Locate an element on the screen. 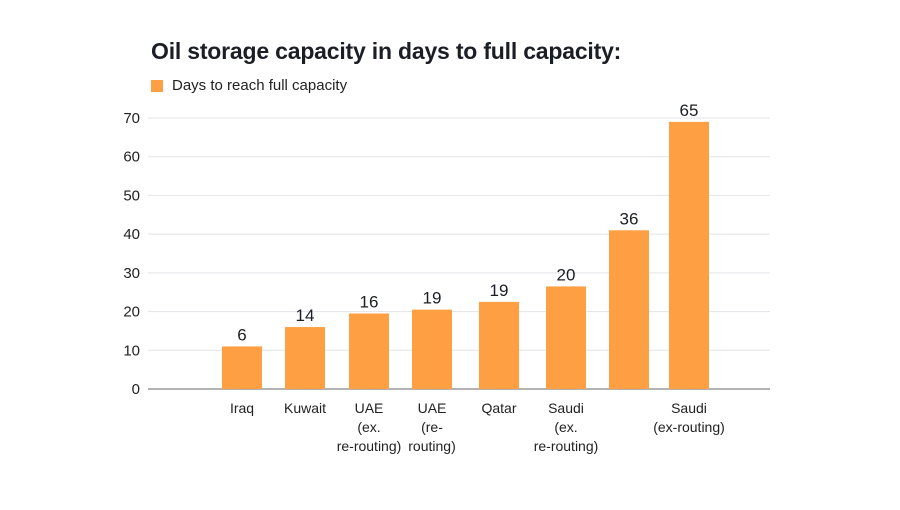 The width and height of the screenshot is (900, 510). data-label: 6 is located at coordinates (241, 334).